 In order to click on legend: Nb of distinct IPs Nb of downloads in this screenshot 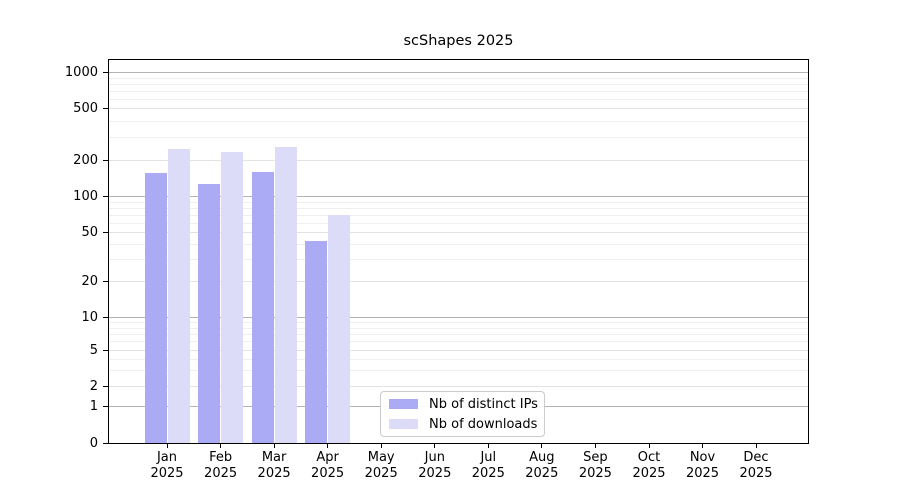, I will do `click(462, 414)`.